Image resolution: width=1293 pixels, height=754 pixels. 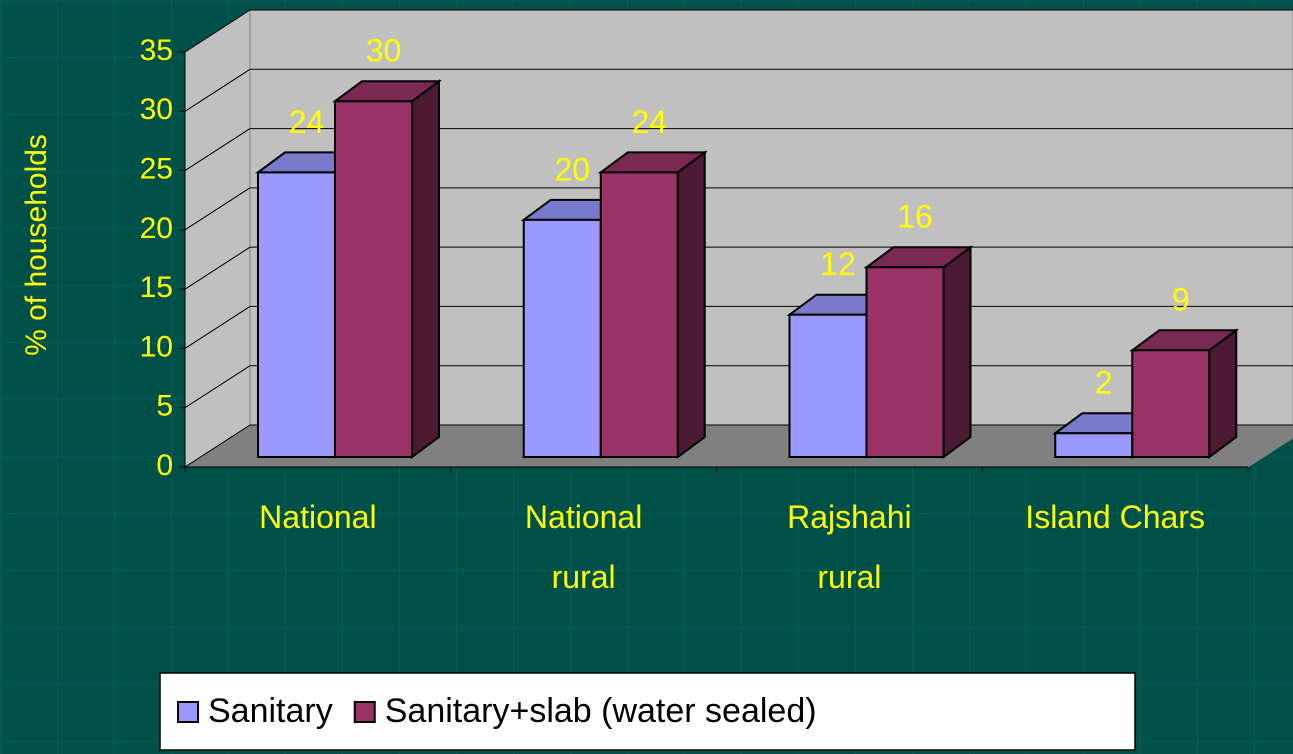 I want to click on value-label: 9, so click(x=1181, y=300).